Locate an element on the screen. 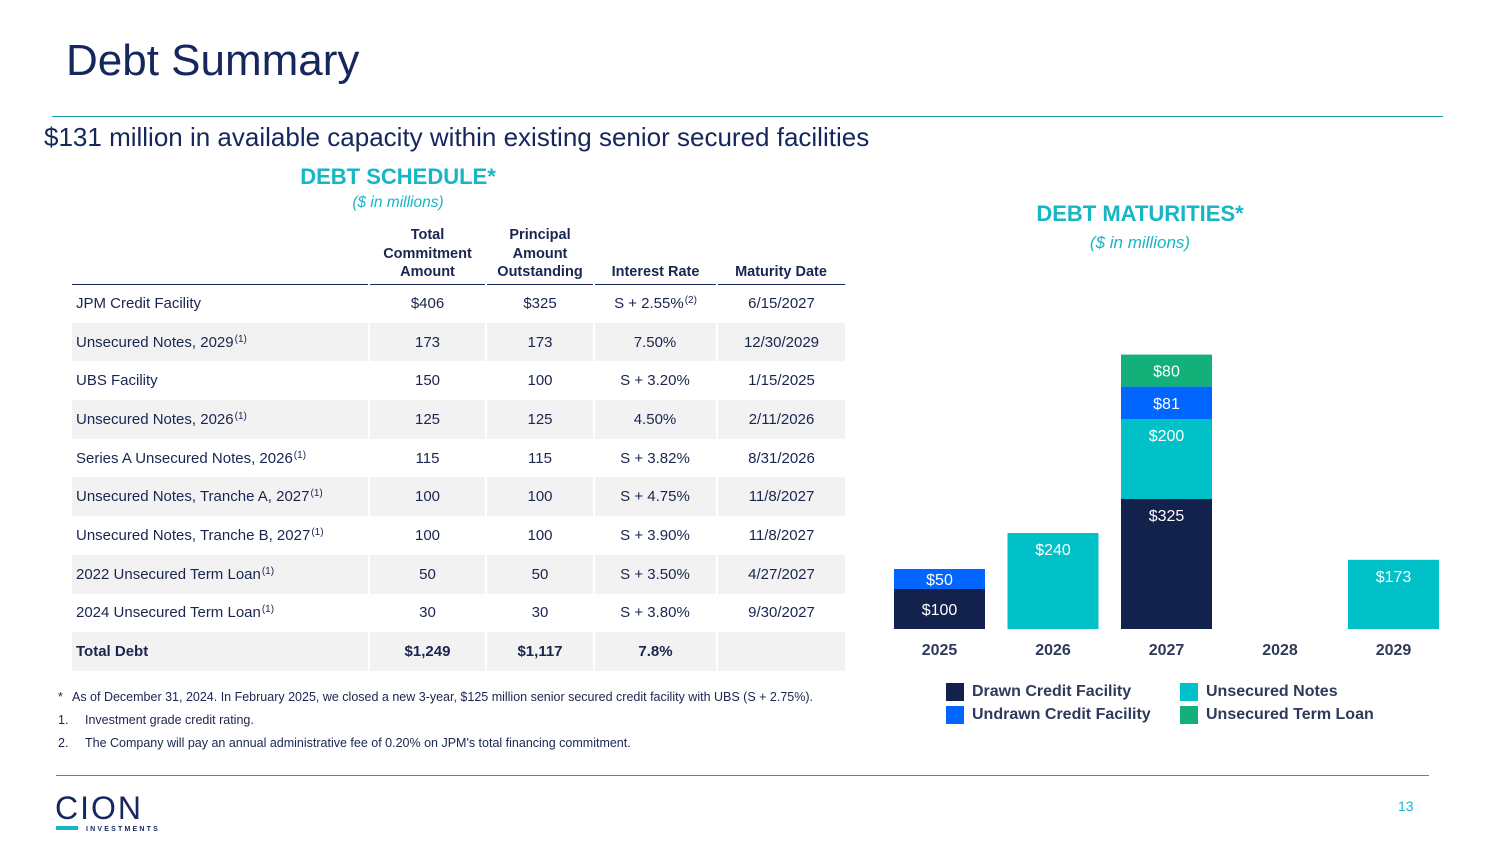 This screenshot has height=844, width=1500. facility-name: 2024 Unsecured Term Loan(1) is located at coordinates (221, 613).